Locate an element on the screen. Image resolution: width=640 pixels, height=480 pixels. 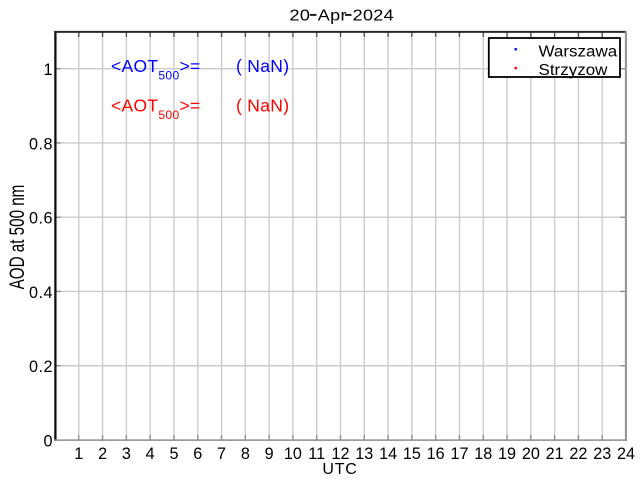
svg-text: 8 is located at coordinates (245, 454).